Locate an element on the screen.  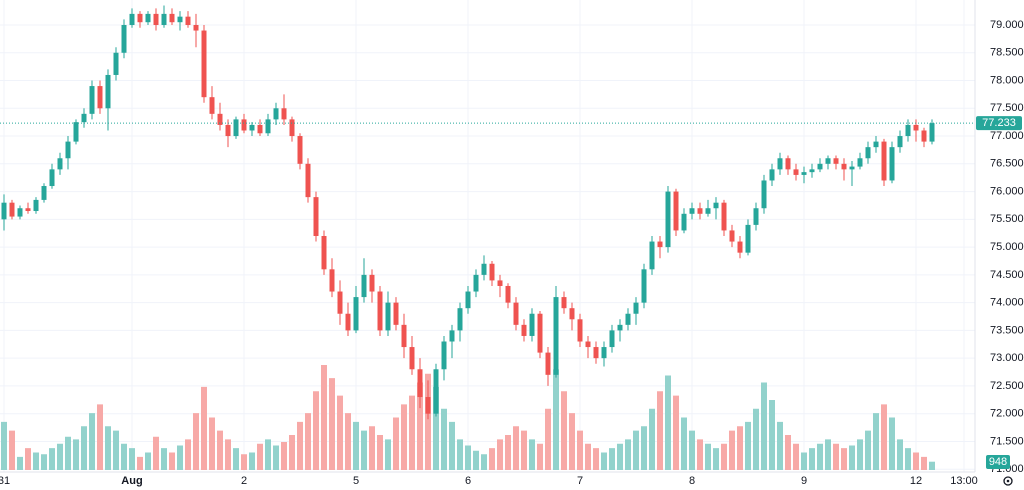
y-tick-label: 79.000 is located at coordinates (1007, 25).